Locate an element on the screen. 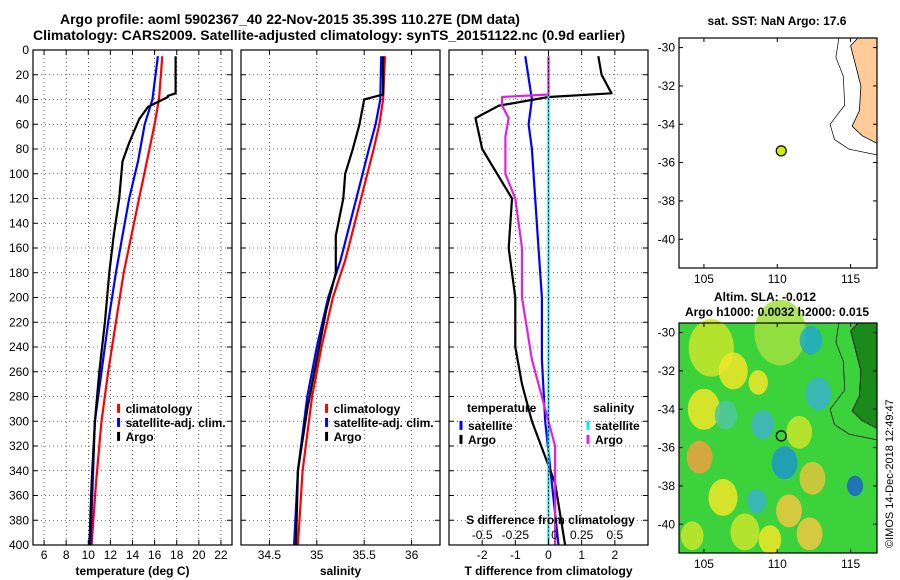  argo-position-marker is located at coordinates (781, 436).